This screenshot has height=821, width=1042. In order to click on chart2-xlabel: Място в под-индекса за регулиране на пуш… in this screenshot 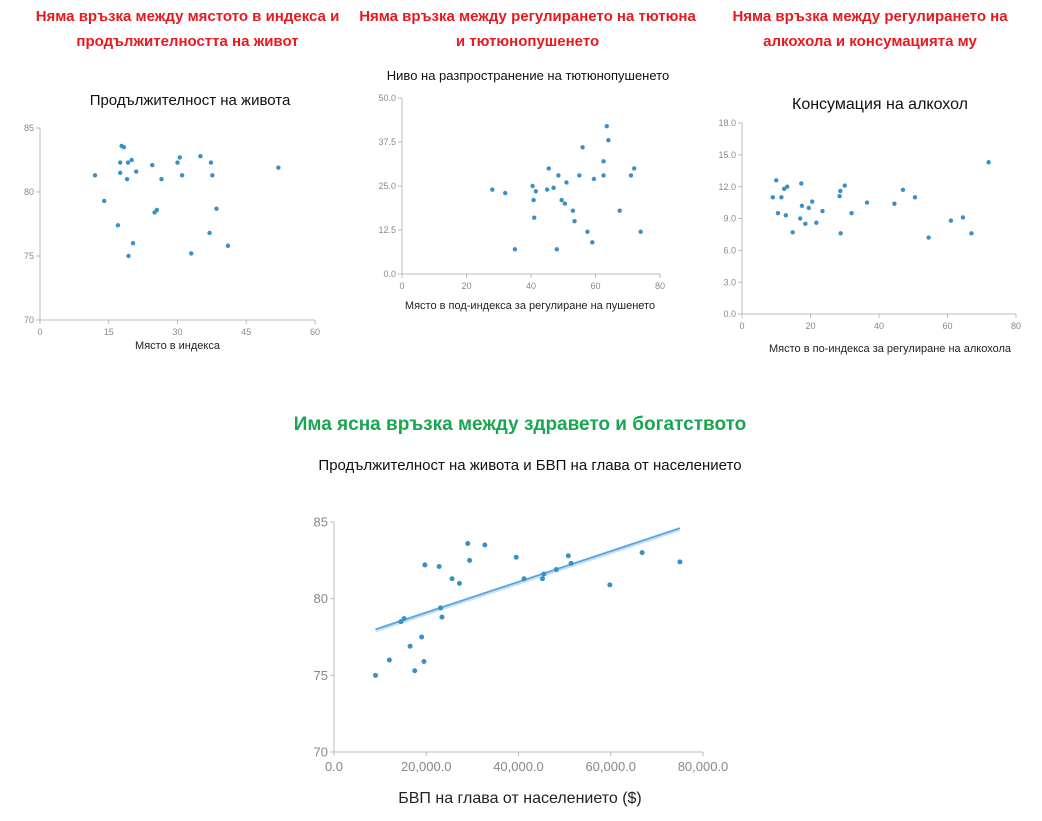, I will do `click(530, 306)`.